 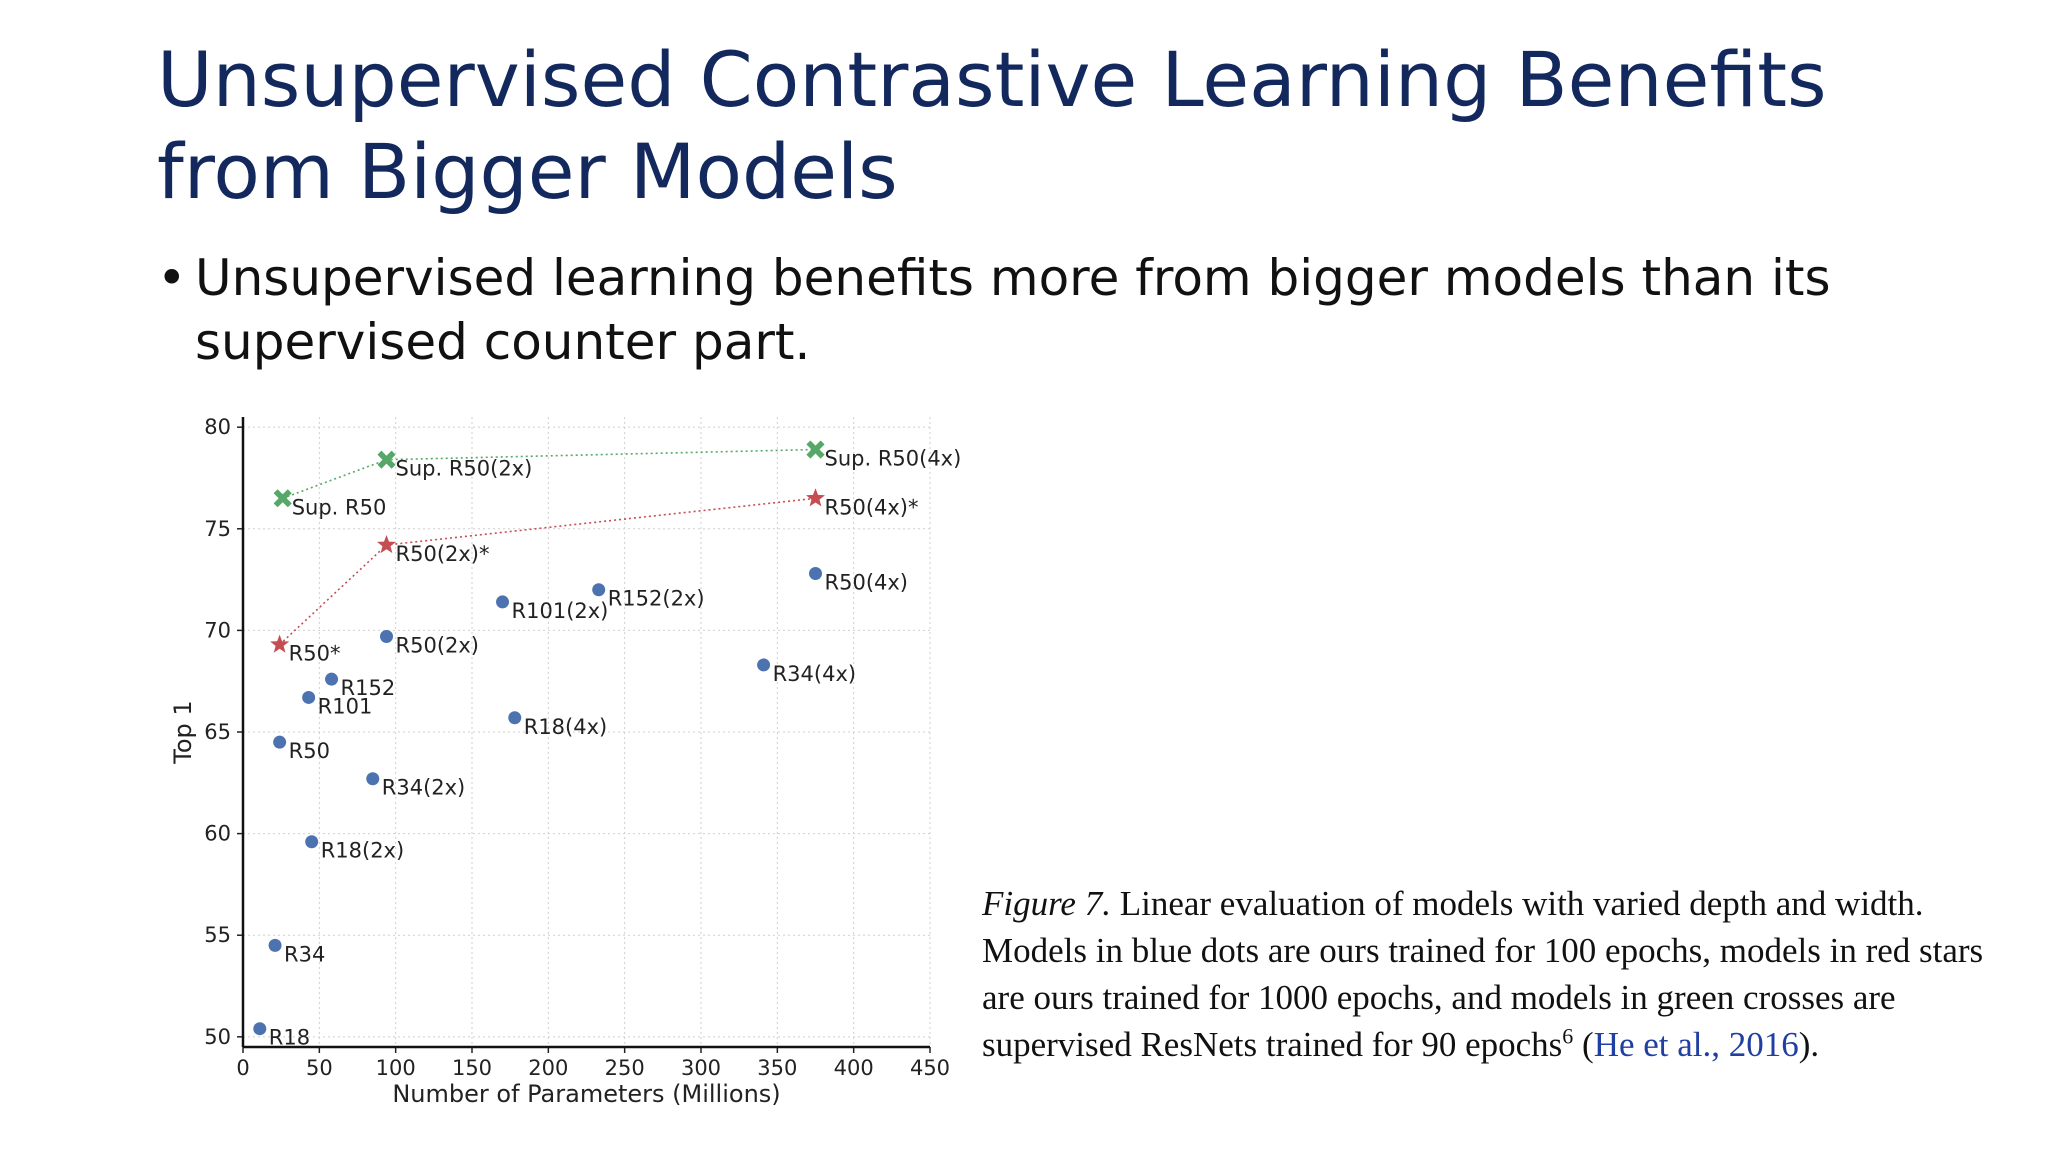 I want to click on data-point-label: R152, so click(x=368, y=688).